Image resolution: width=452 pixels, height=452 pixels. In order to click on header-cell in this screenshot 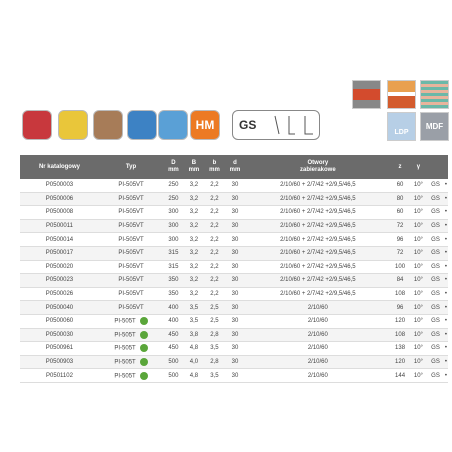, I will do `click(435, 167)`.